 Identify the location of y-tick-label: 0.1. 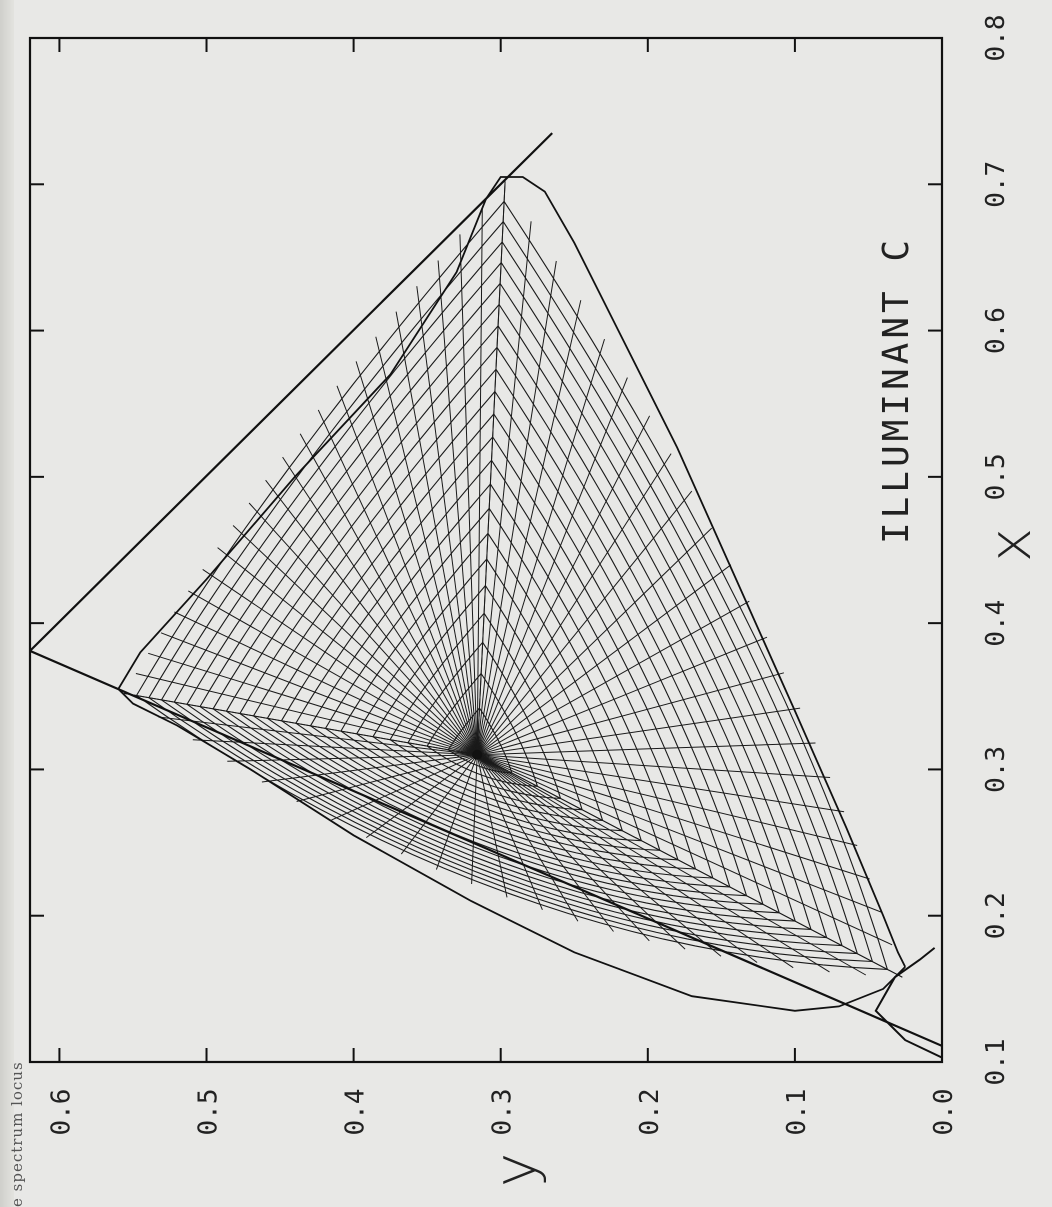
(797, 1112).